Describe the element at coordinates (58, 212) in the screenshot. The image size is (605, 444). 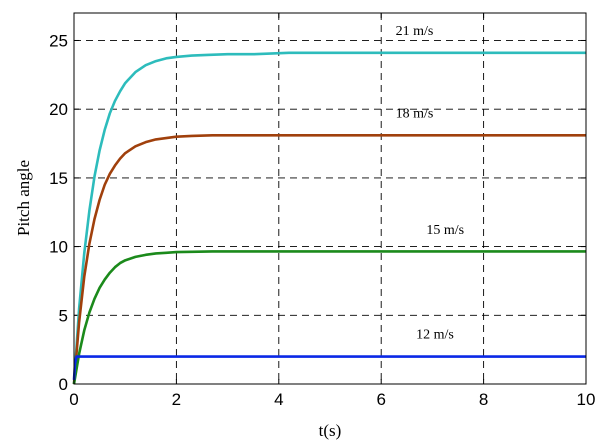
I see `y-tick-labels: 0 5 10 15 20 25` at that location.